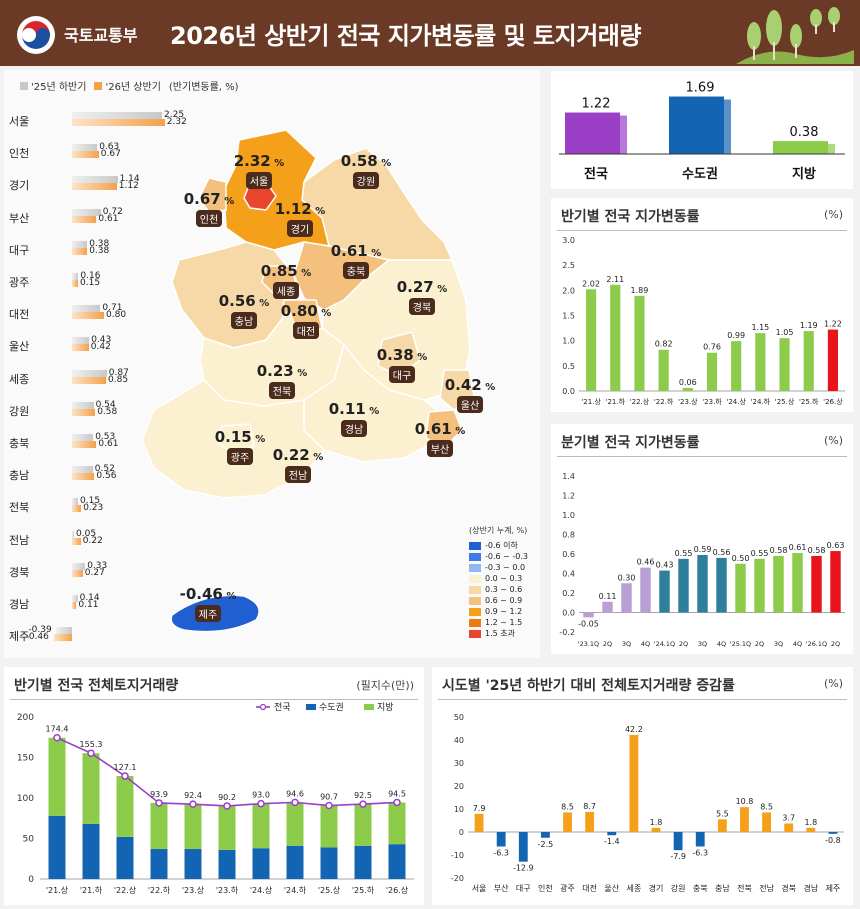 The width and height of the screenshot is (860, 909). What do you see at coordinates (311, 707) in the screenshot?
I see `legend-swatch` at bounding box center [311, 707].